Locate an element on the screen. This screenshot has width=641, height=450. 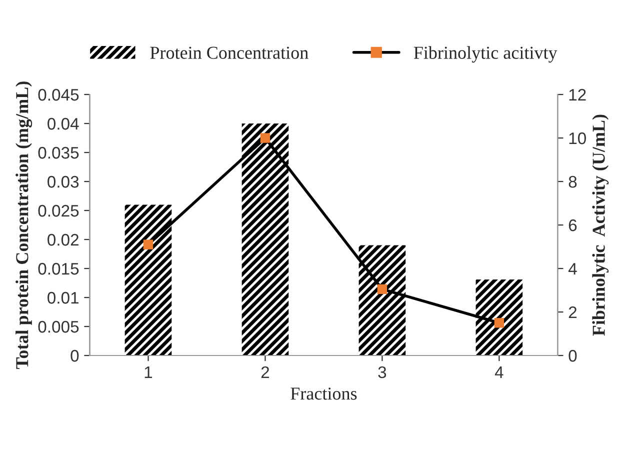
x-axis-title: Fractions is located at coordinates (323, 394).